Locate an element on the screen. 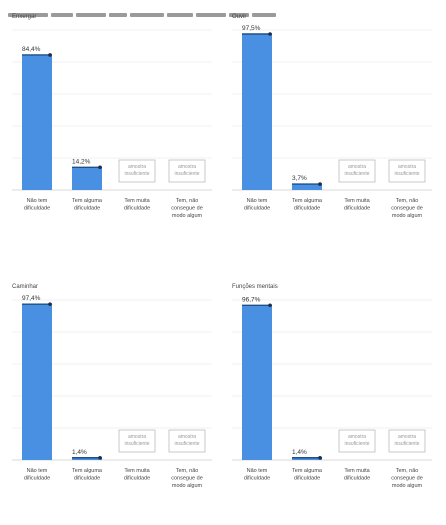  chart-title: Enxergar is located at coordinates (24, 17).